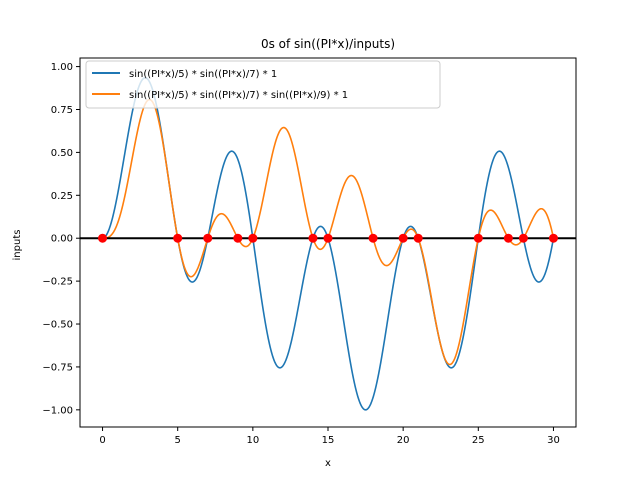 The height and width of the screenshot is (480, 640). Describe the element at coordinates (62, 67) in the screenshot. I see `y-tick-label: 1.00` at that location.